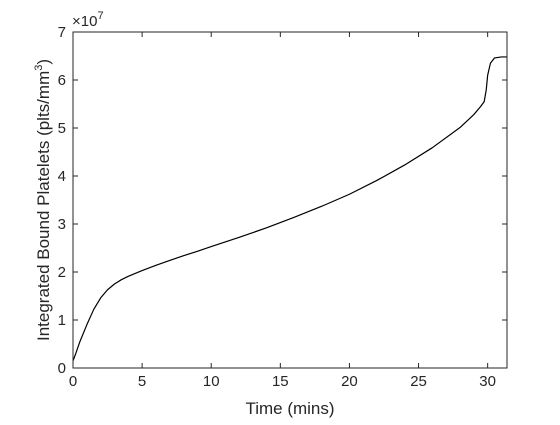  Describe the element at coordinates (142, 381) in the screenshot. I see `x-tick-label: 5` at that location.